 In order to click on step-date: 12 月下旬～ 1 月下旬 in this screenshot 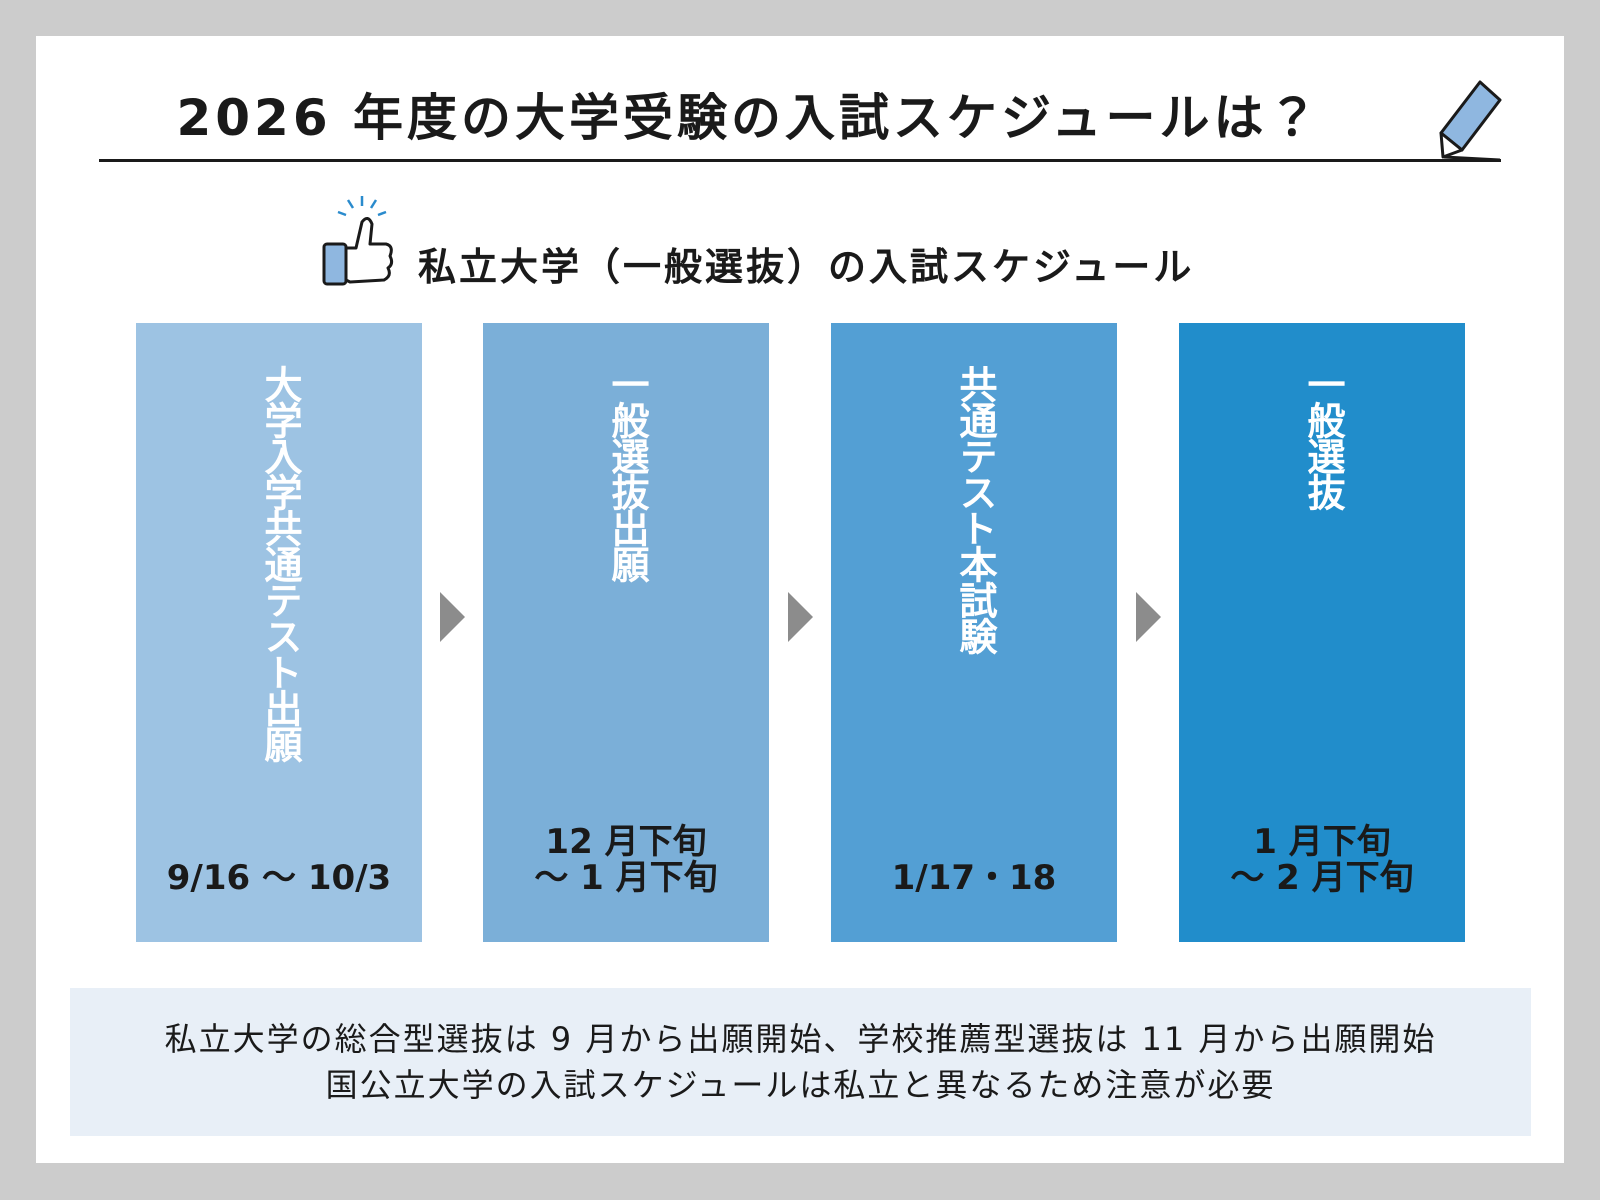, I will do `click(626, 860)`.